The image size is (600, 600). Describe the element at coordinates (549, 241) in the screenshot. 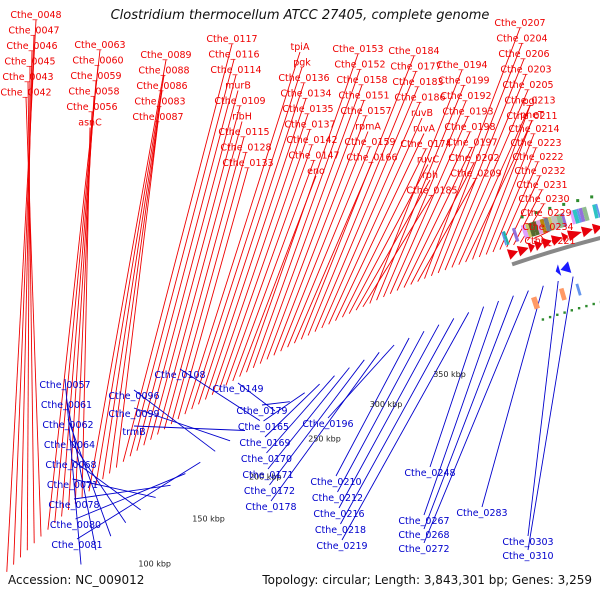

I see `forward-gene-label: Cthe_0221` at that location.